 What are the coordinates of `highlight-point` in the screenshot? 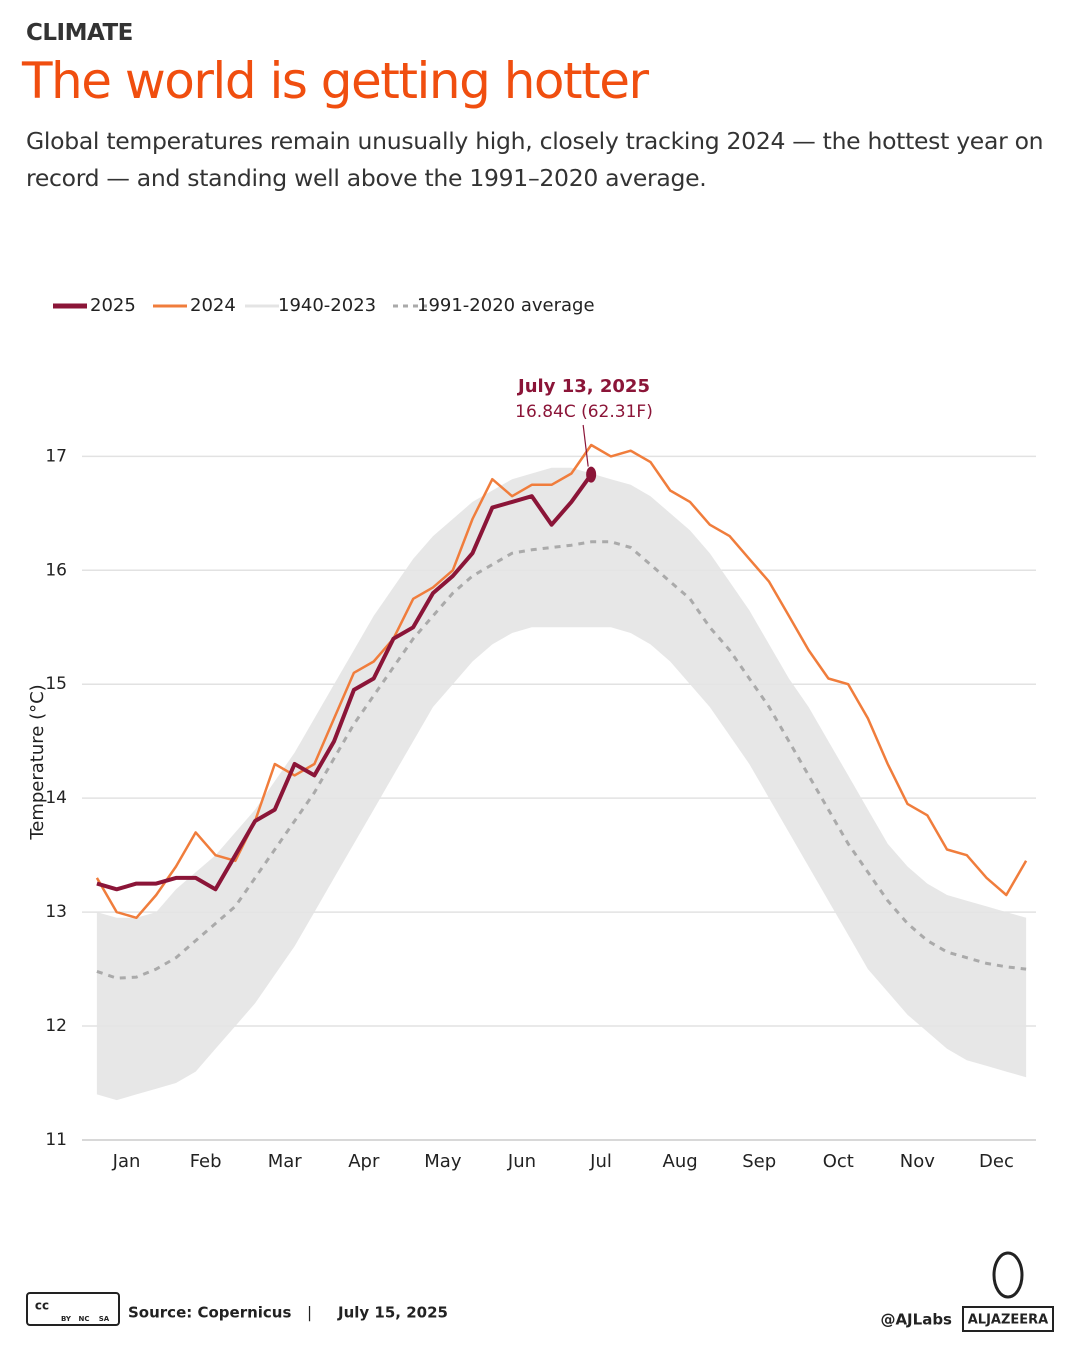 It's located at (591, 474).